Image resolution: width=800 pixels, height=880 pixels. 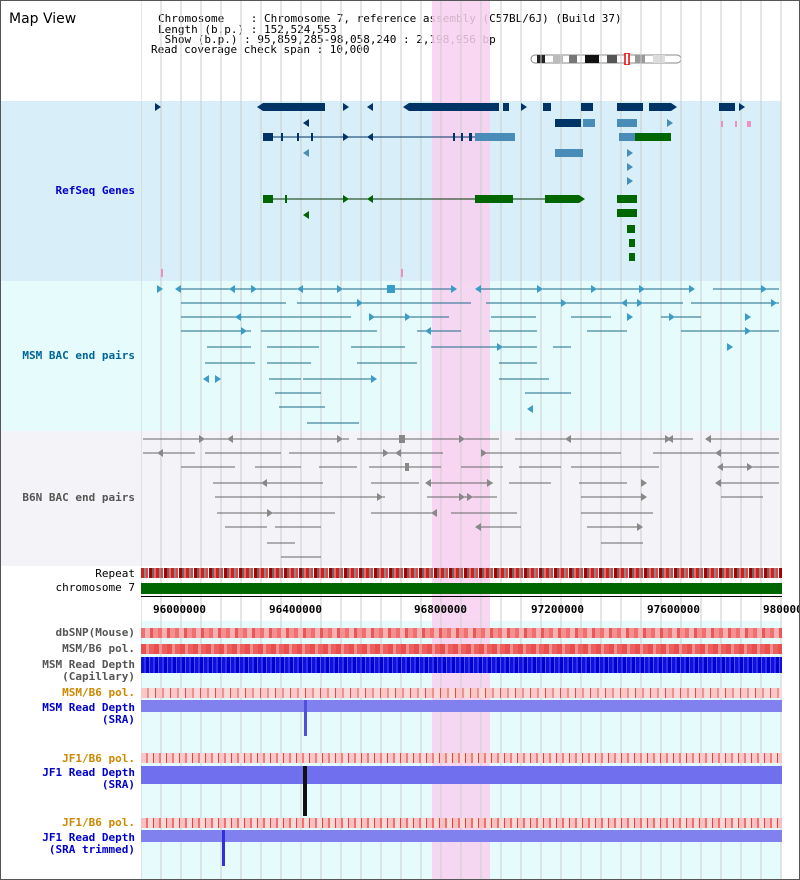 What do you see at coordinates (88, 670) in the screenshot?
I see `msm-capillary-label: MSM Read Depth (Capillary)` at bounding box center [88, 670].